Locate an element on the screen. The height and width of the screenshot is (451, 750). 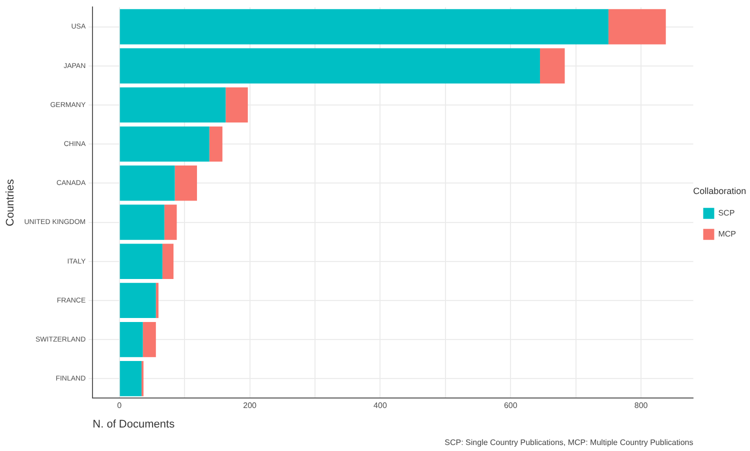
x-axis-title: N. of Documents is located at coordinates (134, 424).